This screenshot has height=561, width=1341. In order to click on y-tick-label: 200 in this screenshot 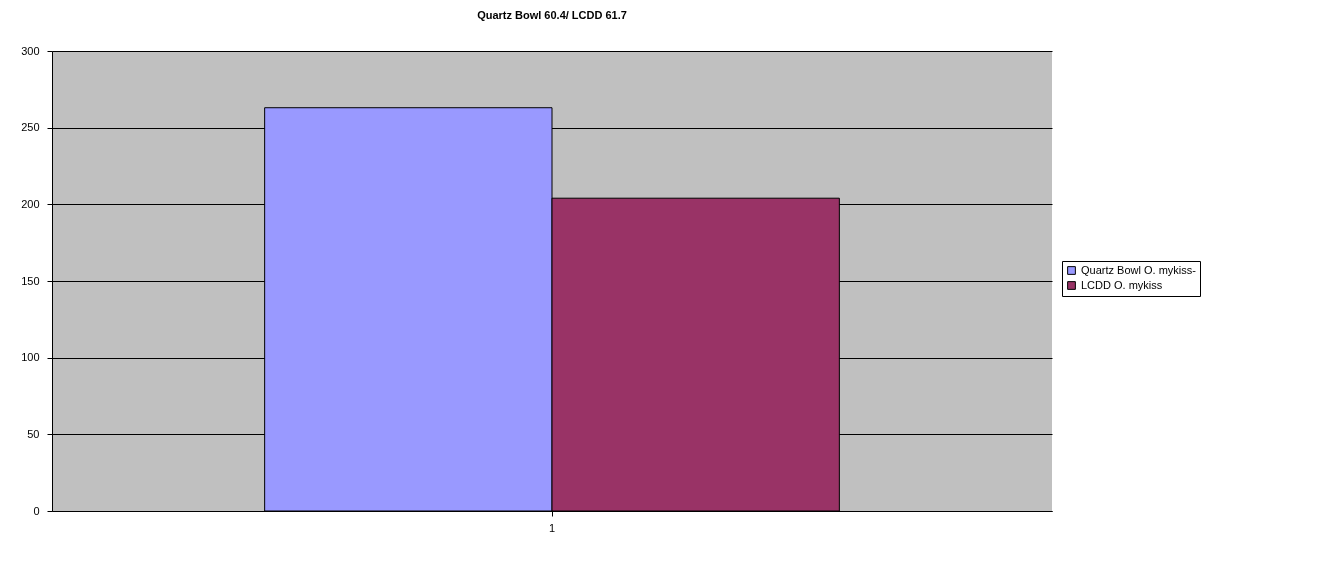, I will do `click(30, 203)`.